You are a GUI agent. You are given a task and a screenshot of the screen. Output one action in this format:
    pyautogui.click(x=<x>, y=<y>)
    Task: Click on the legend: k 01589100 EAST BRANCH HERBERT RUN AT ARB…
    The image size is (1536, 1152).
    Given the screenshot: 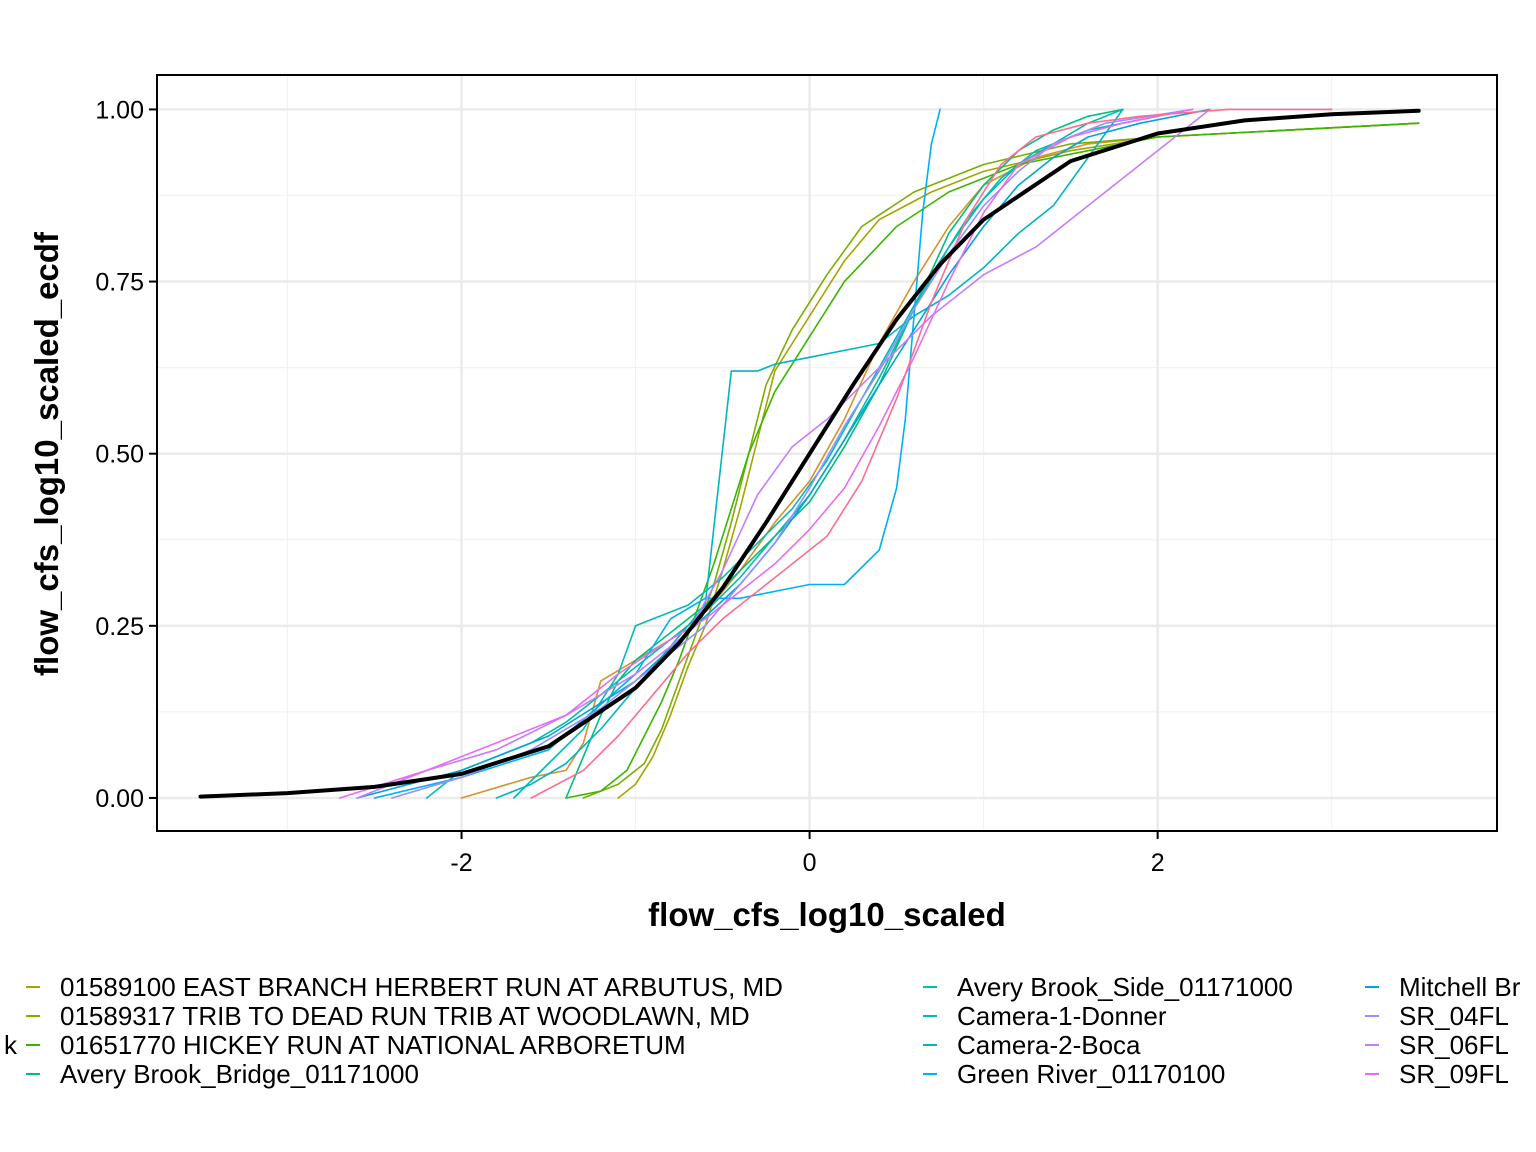 What is the action you would take?
    pyautogui.click(x=762, y=1030)
    